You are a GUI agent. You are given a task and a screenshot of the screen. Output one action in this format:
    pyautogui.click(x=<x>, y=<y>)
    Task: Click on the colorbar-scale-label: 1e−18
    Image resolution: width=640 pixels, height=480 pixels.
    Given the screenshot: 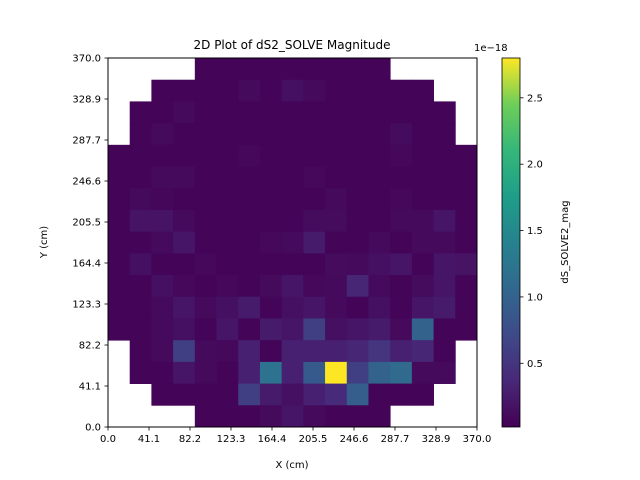 What is the action you would take?
    pyautogui.click(x=491, y=48)
    